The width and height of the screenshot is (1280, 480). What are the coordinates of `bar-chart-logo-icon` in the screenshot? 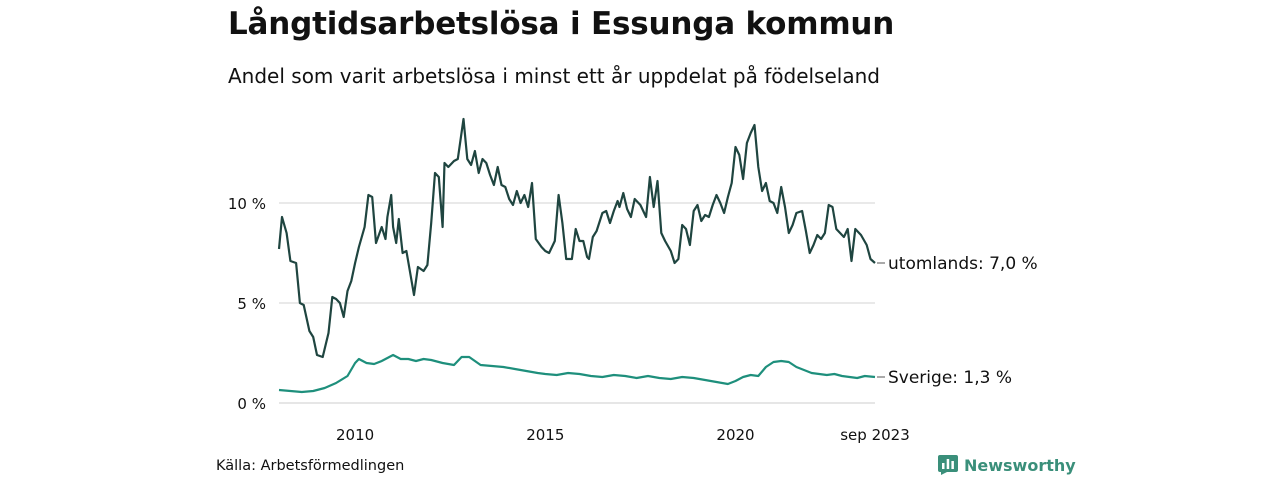 It's located at (948, 465).